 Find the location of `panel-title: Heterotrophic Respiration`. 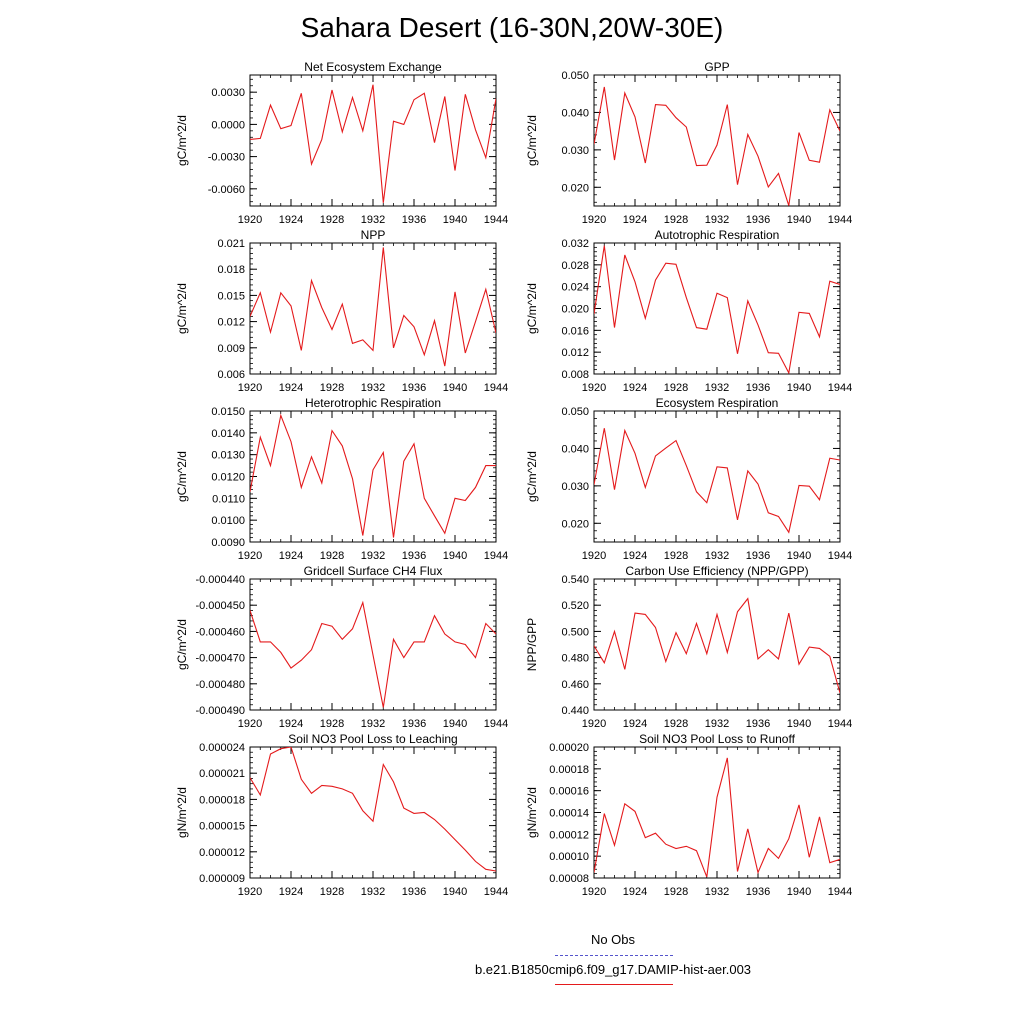

panel-title: Heterotrophic Respiration is located at coordinates (373, 403).